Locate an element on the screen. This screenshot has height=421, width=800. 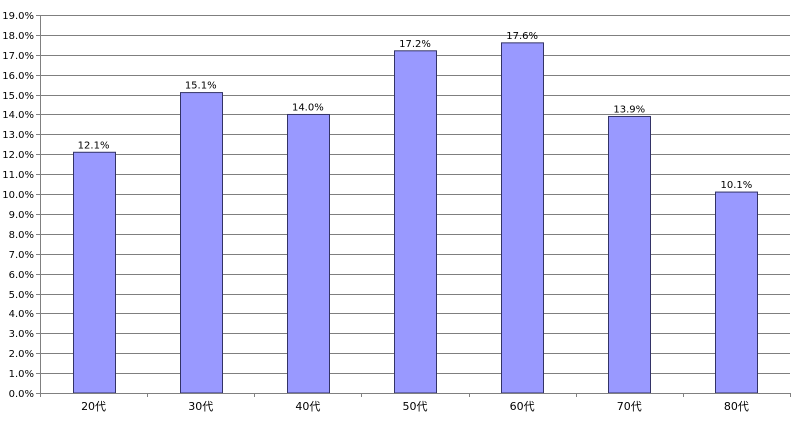
y-tick-label: 8.0% is located at coordinates (21, 235).